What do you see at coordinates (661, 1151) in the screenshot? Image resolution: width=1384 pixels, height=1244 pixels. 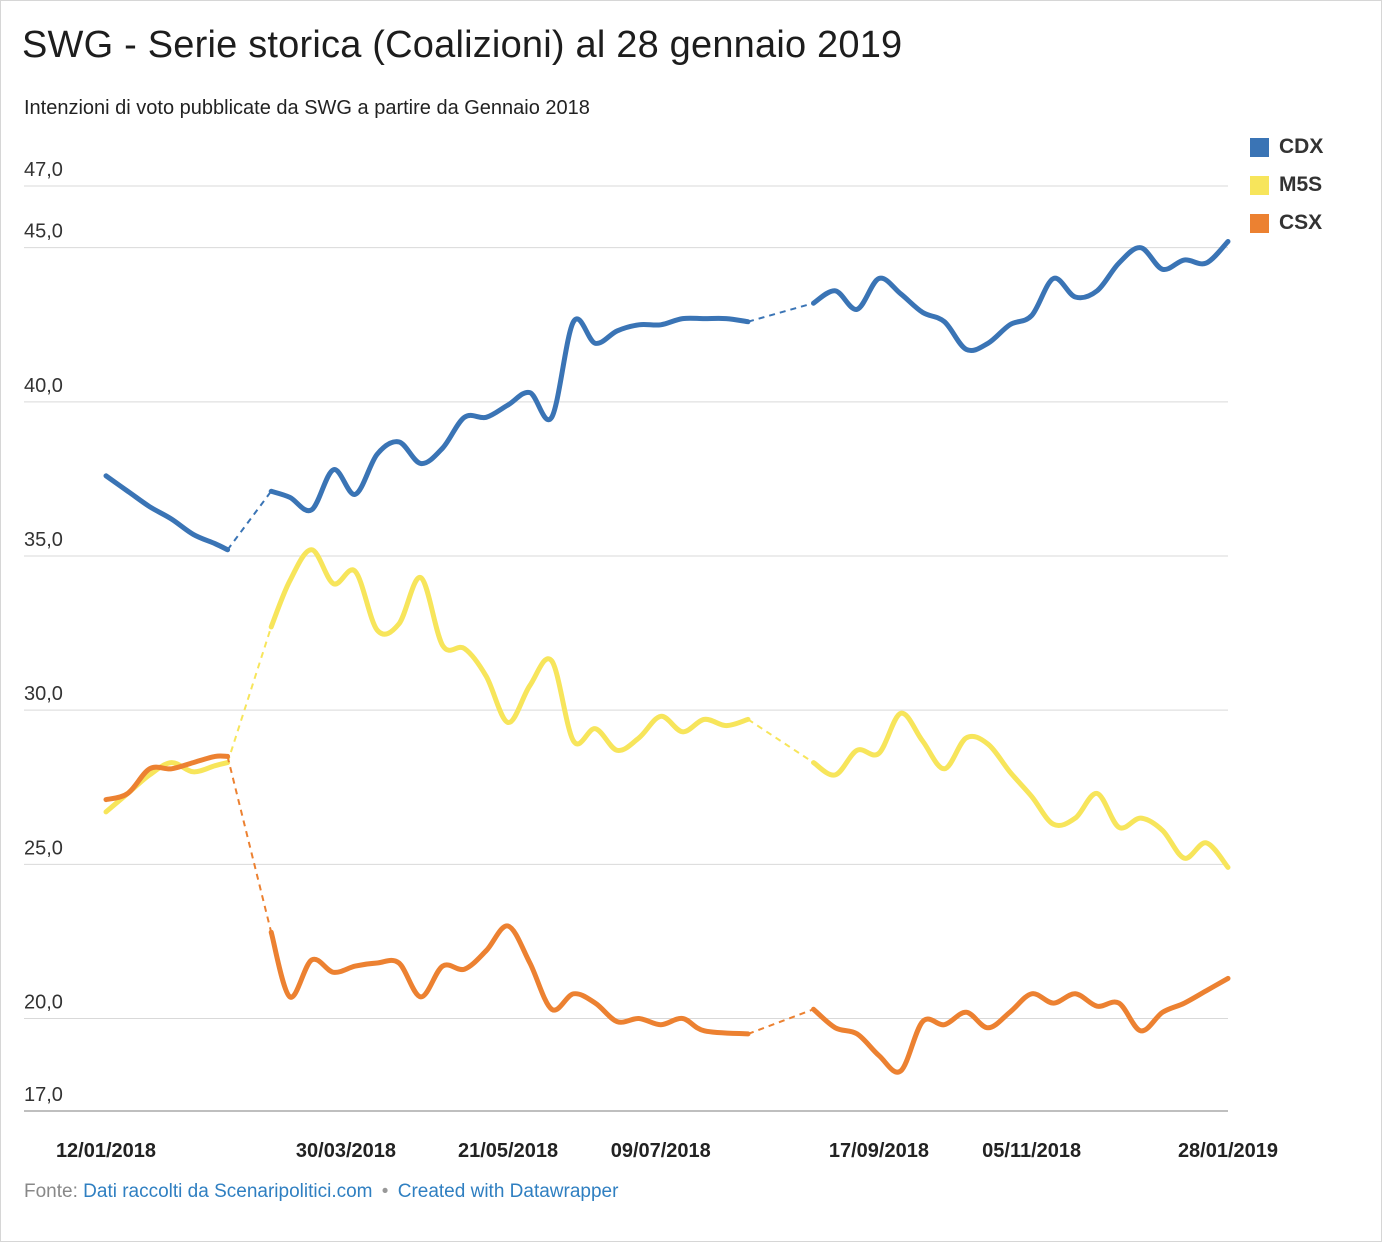 I see `x-tick-label: 09/07/2018` at bounding box center [661, 1151].